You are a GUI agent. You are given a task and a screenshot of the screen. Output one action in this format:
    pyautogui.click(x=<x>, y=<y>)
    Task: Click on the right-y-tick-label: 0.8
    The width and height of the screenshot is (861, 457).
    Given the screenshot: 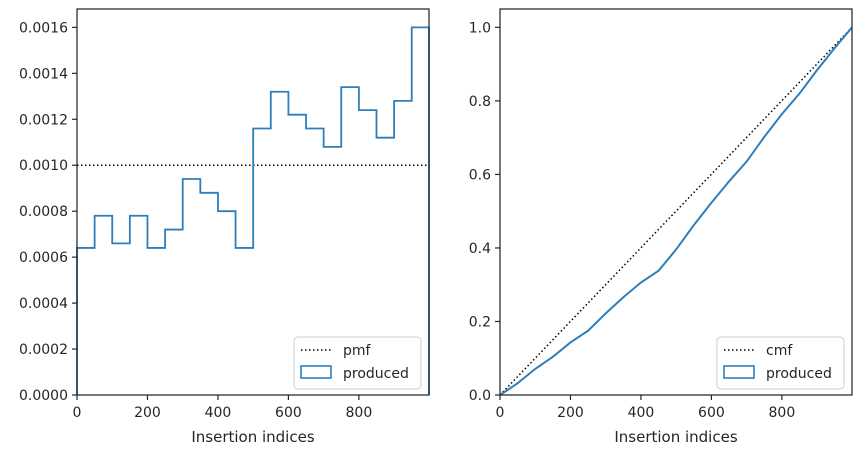 What is the action you would take?
    pyautogui.click(x=480, y=102)
    